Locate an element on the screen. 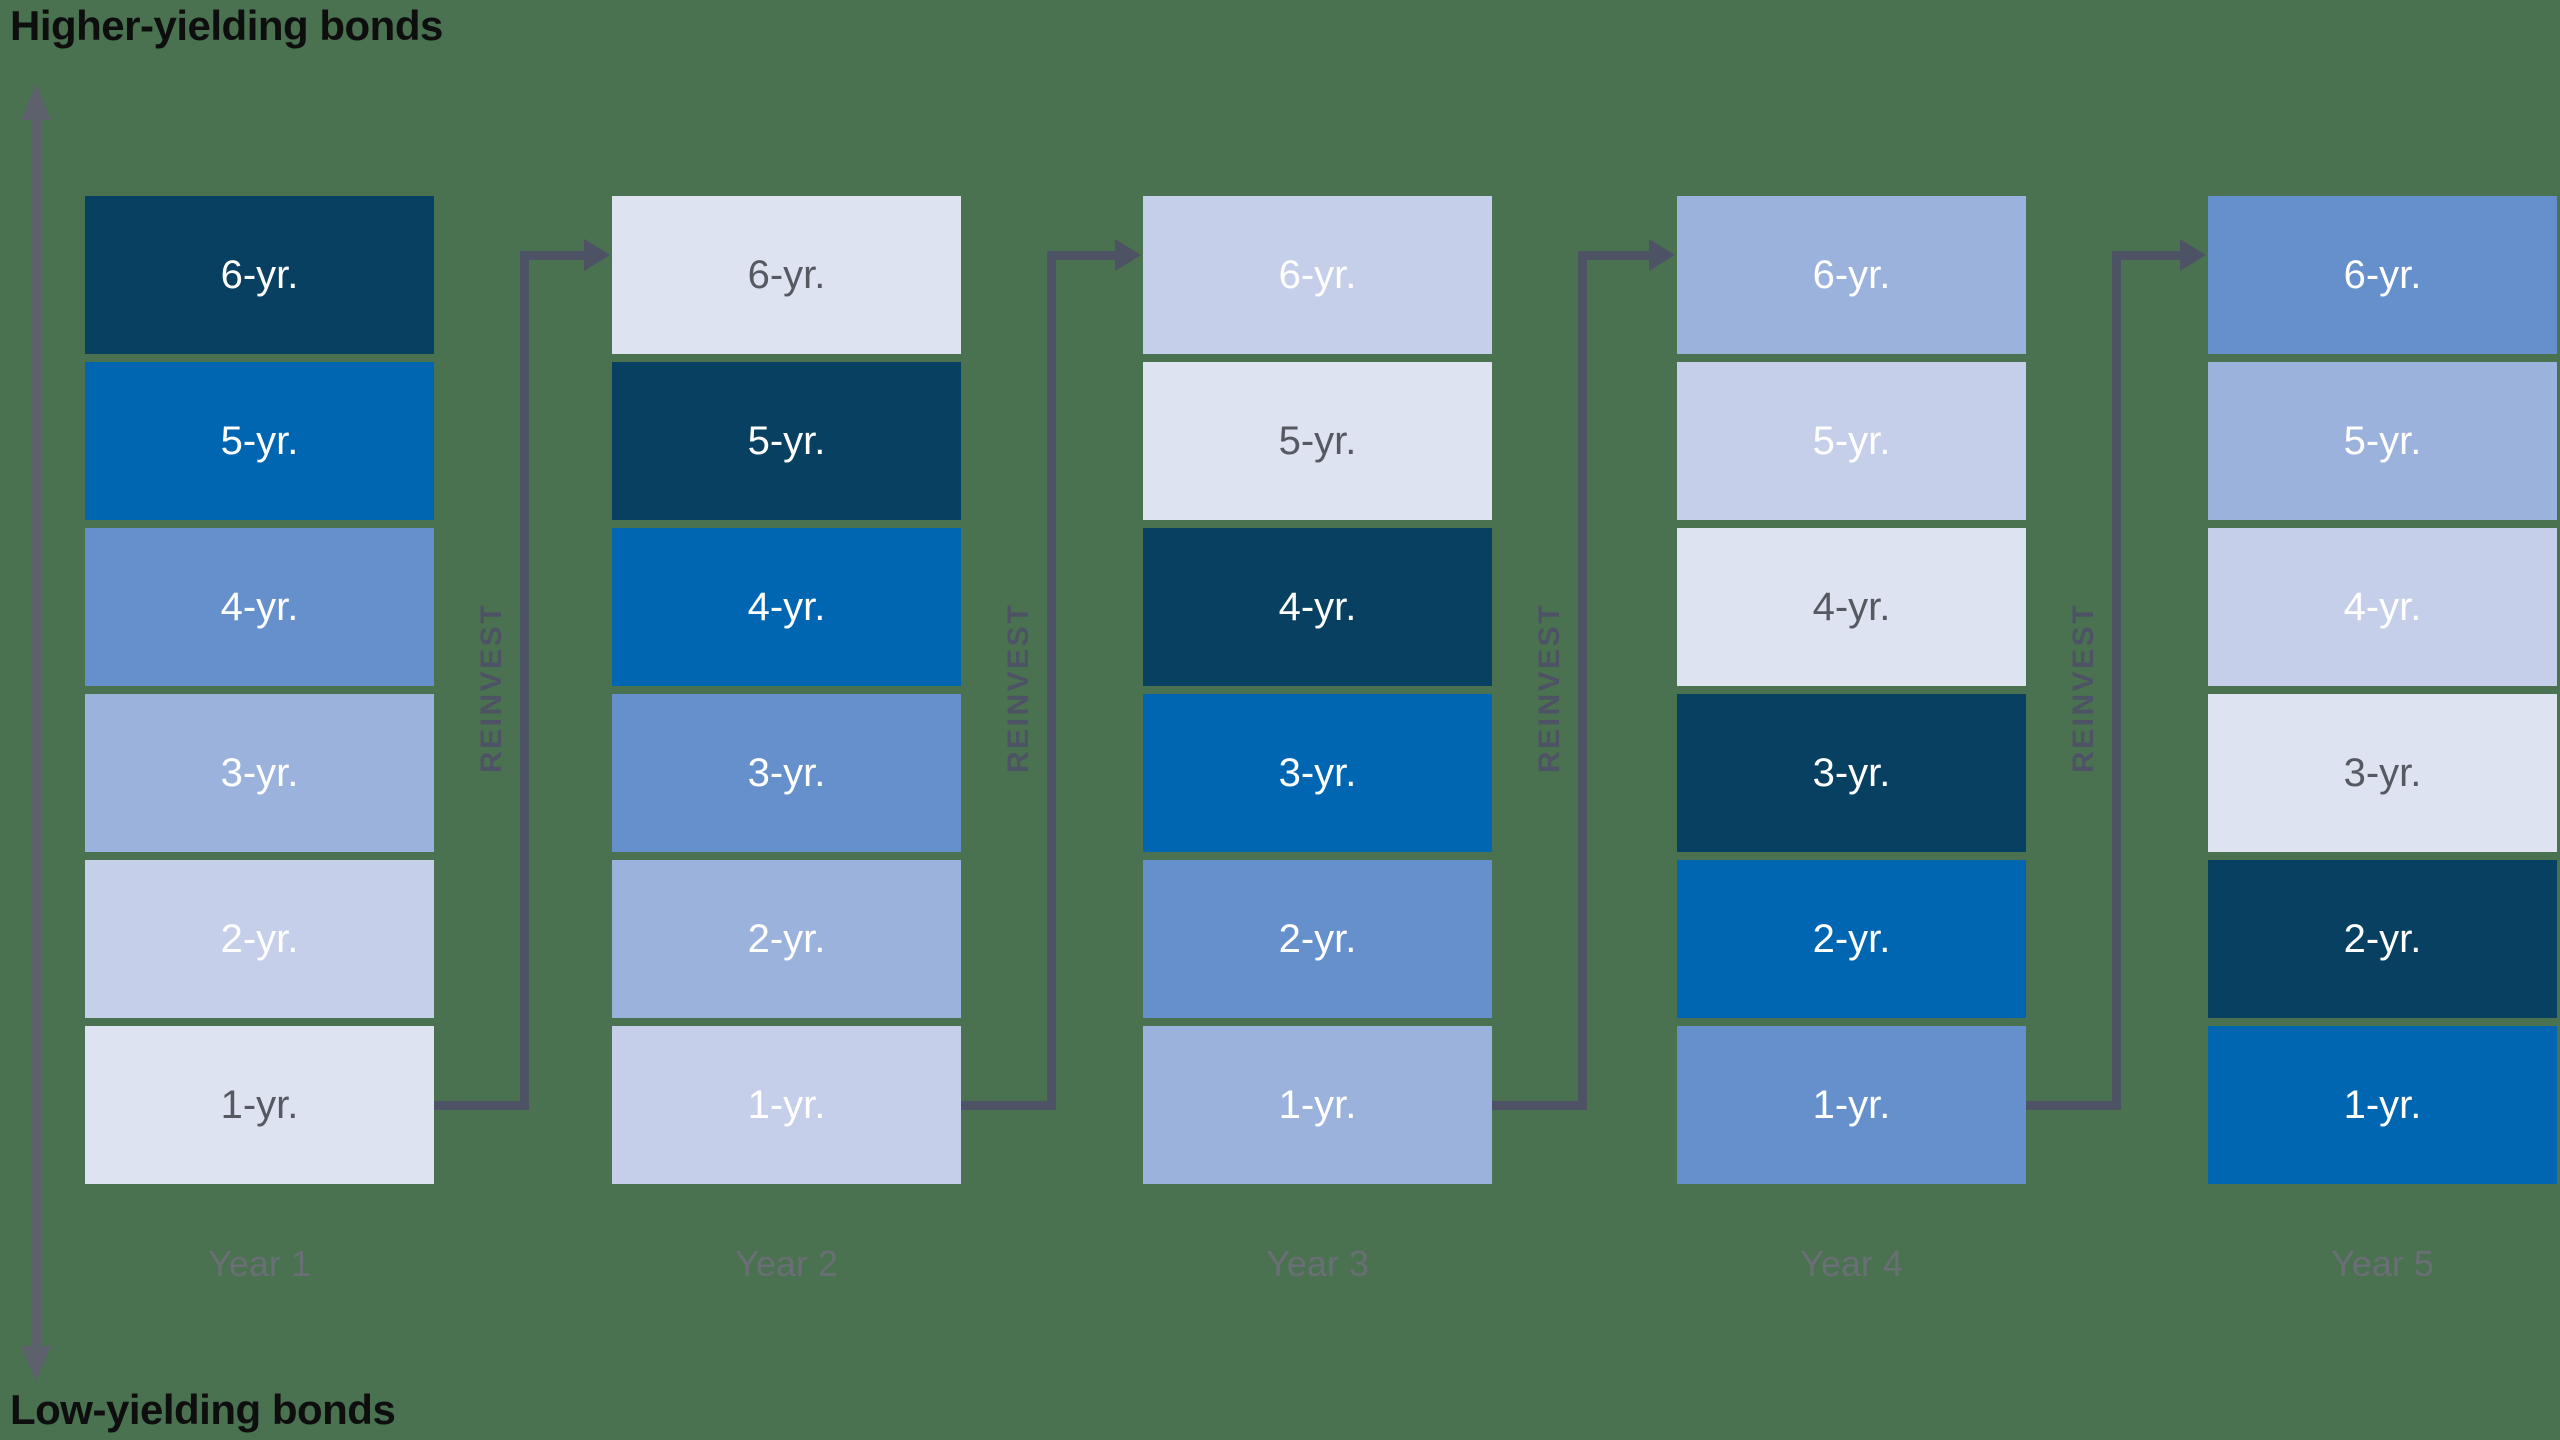 Image resolution: width=2560 pixels, height=1440 pixels. bond-box-year5-5yr: 5-yr. is located at coordinates (2382, 441).